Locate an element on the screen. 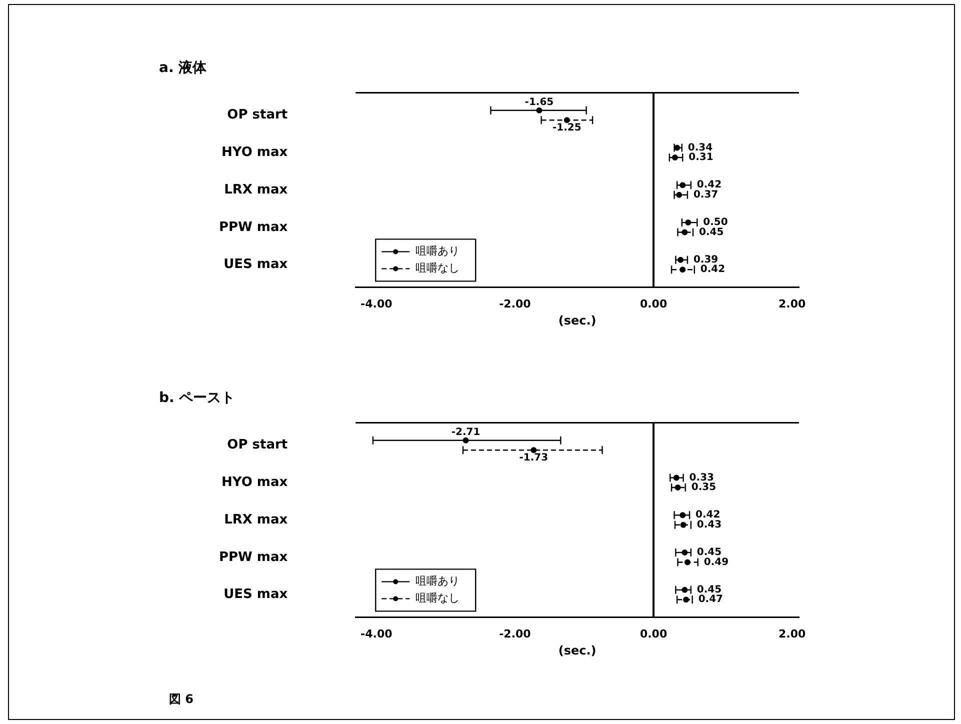  data-label: 0.47 is located at coordinates (711, 600).